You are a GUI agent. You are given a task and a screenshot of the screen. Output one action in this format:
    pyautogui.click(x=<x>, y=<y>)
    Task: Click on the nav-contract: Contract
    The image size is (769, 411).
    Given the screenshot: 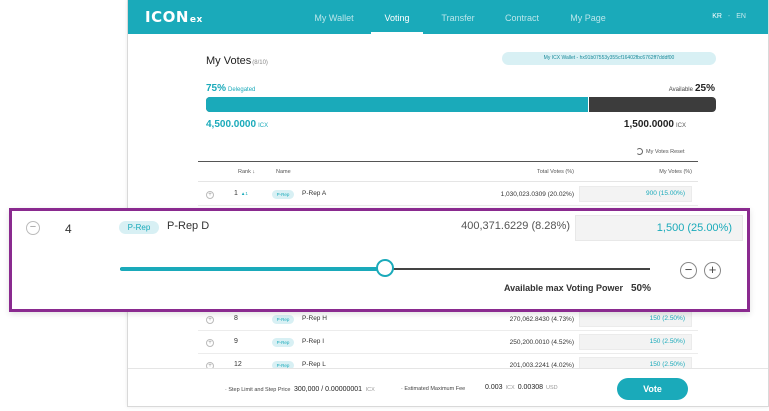 What is the action you would take?
    pyautogui.click(x=521, y=18)
    